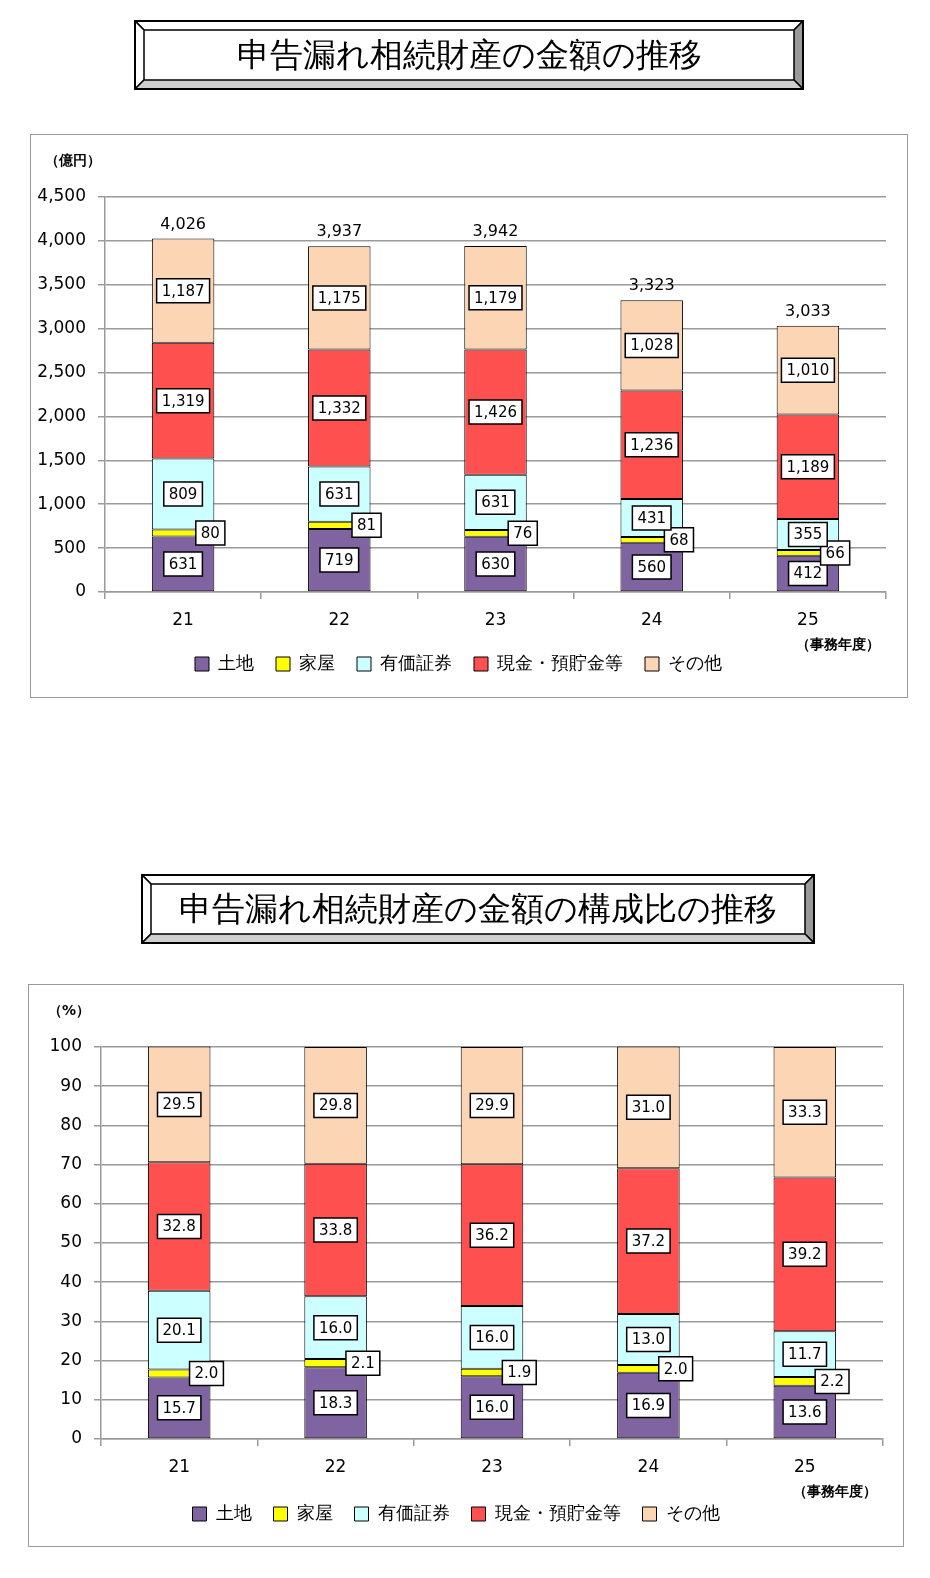  I want to click on data-label: 355, so click(808, 534).